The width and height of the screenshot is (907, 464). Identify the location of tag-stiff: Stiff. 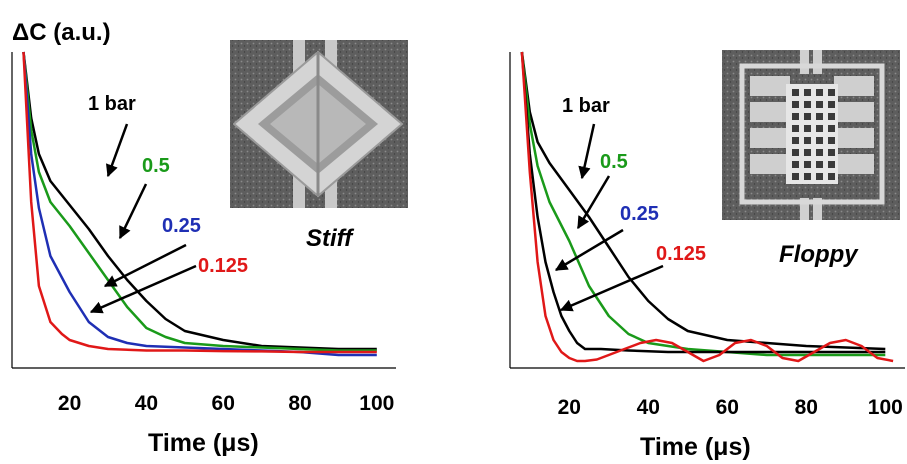
(330, 238).